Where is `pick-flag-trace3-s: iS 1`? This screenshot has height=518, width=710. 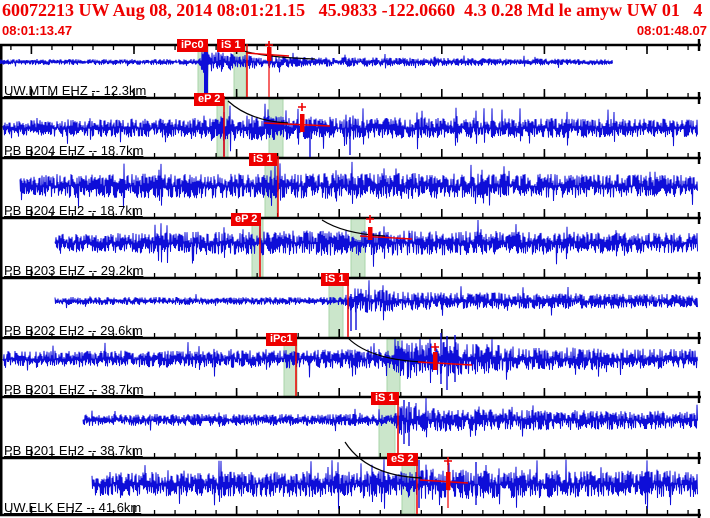 pick-flag-trace3-s: iS 1 is located at coordinates (263, 159).